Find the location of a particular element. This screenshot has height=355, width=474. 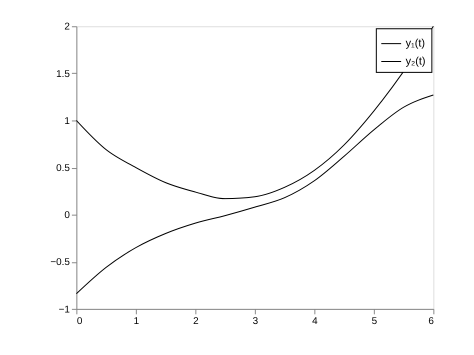

x-tick-label: 1 is located at coordinates (137, 322).